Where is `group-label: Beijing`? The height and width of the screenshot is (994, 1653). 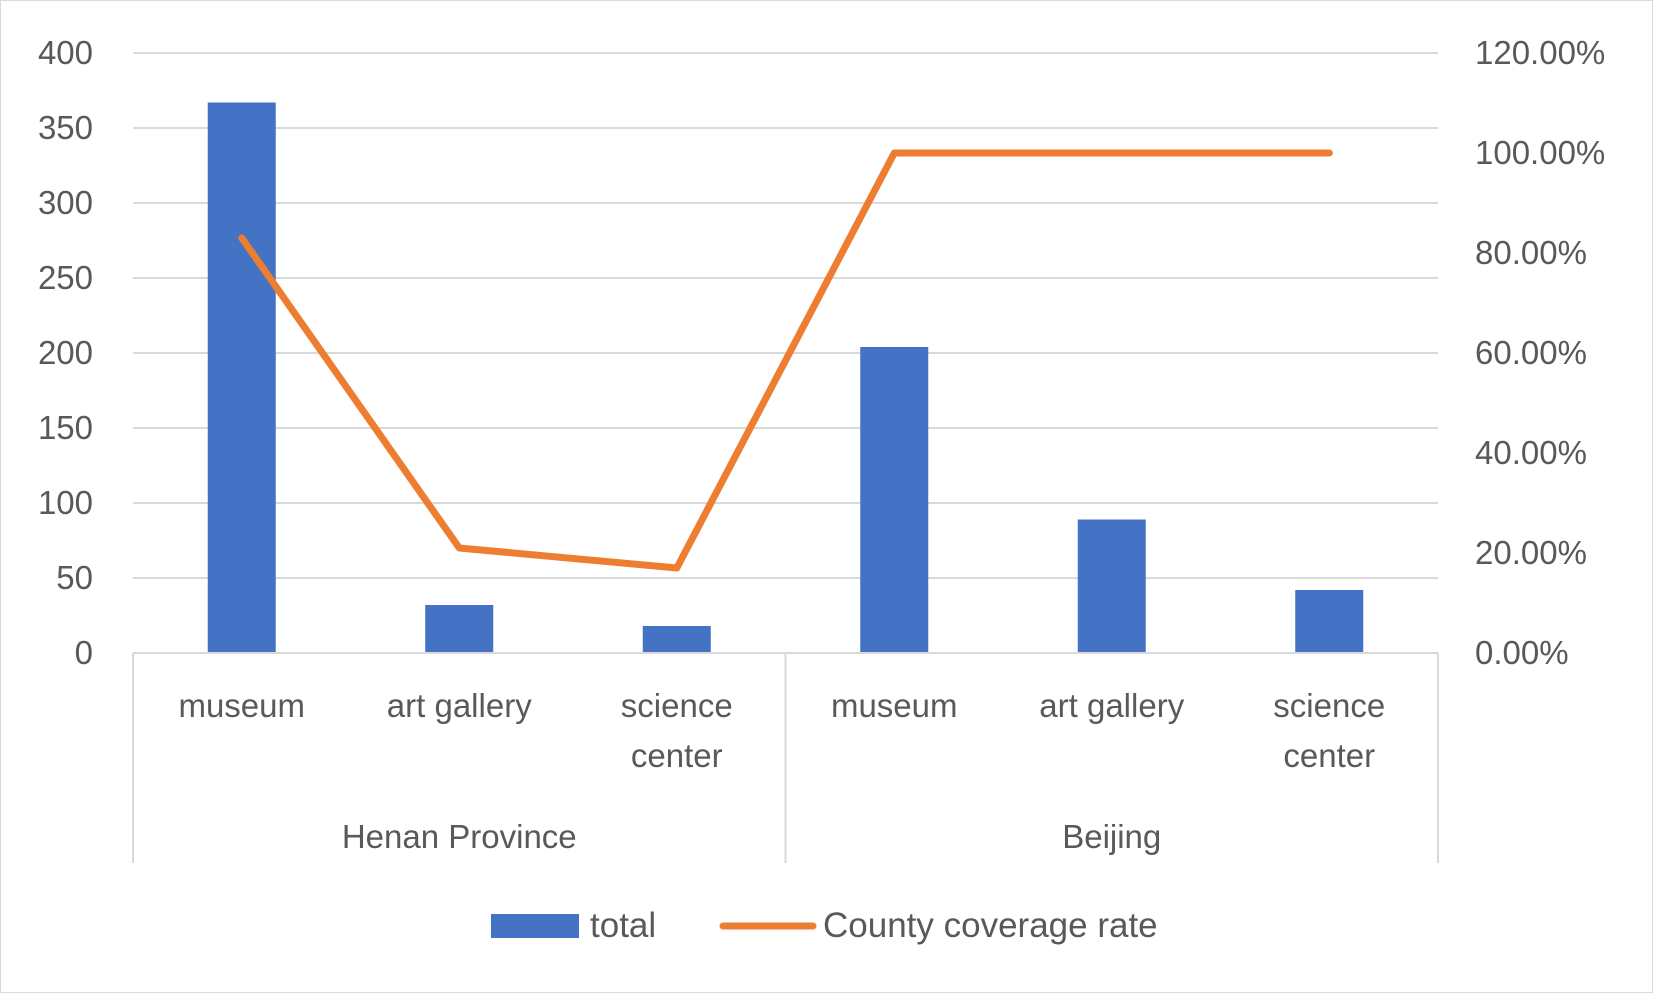 group-label: Beijing is located at coordinates (1111, 836).